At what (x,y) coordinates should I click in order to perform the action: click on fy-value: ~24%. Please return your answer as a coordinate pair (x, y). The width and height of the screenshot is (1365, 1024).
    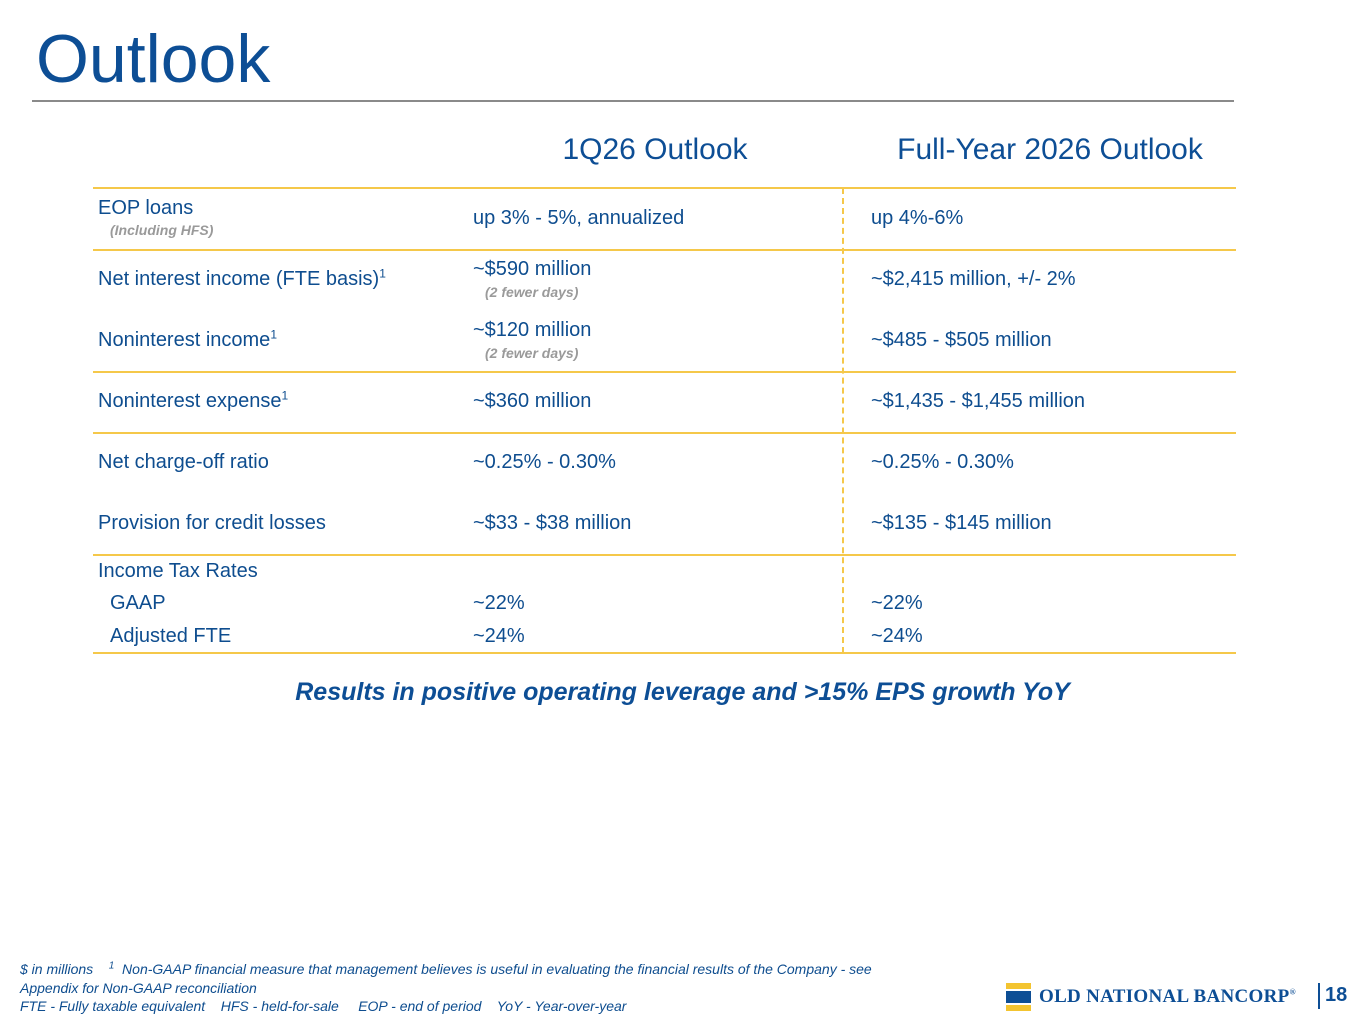
    Looking at the image, I should click on (897, 636).